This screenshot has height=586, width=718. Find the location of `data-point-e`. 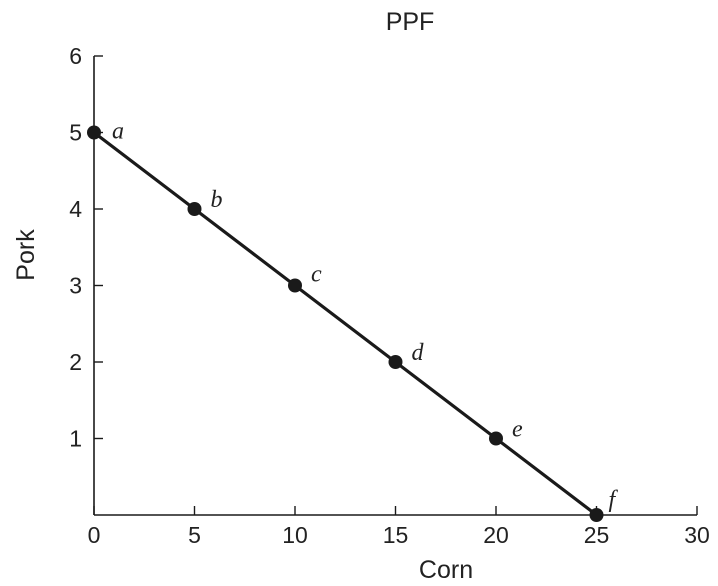

data-point-e is located at coordinates (496, 438).